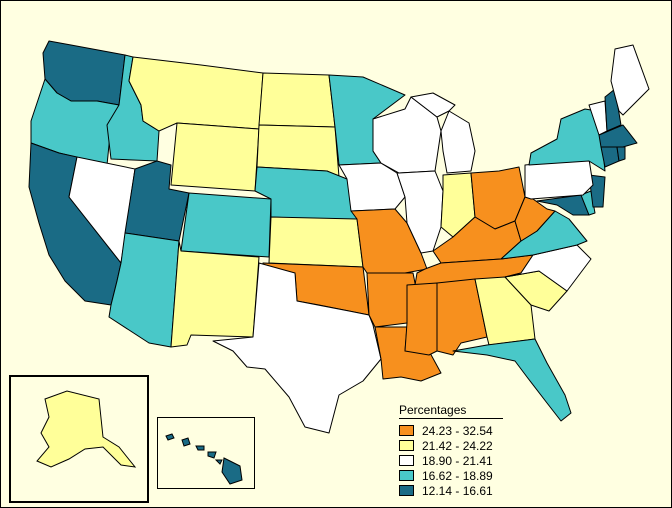 The image size is (672, 508). Describe the element at coordinates (407, 135) in the screenshot. I see `state-wi` at that location.